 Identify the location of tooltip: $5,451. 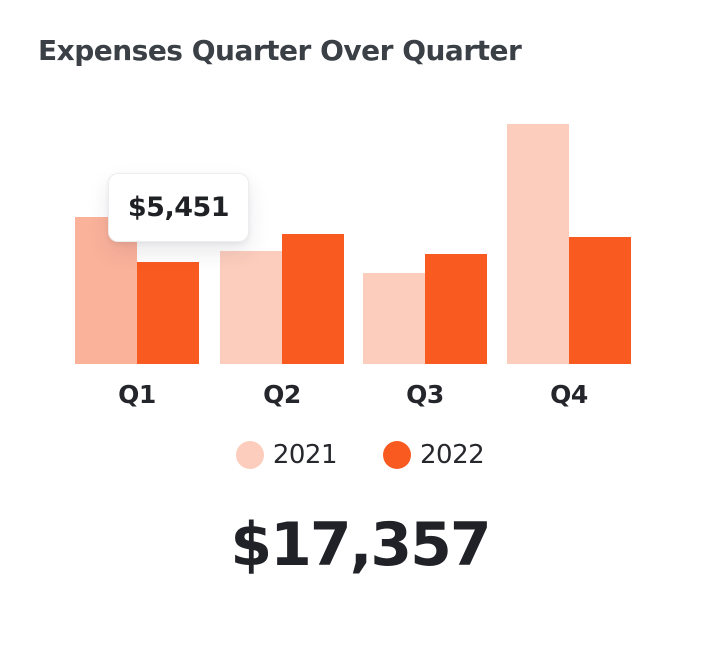
(178, 207).